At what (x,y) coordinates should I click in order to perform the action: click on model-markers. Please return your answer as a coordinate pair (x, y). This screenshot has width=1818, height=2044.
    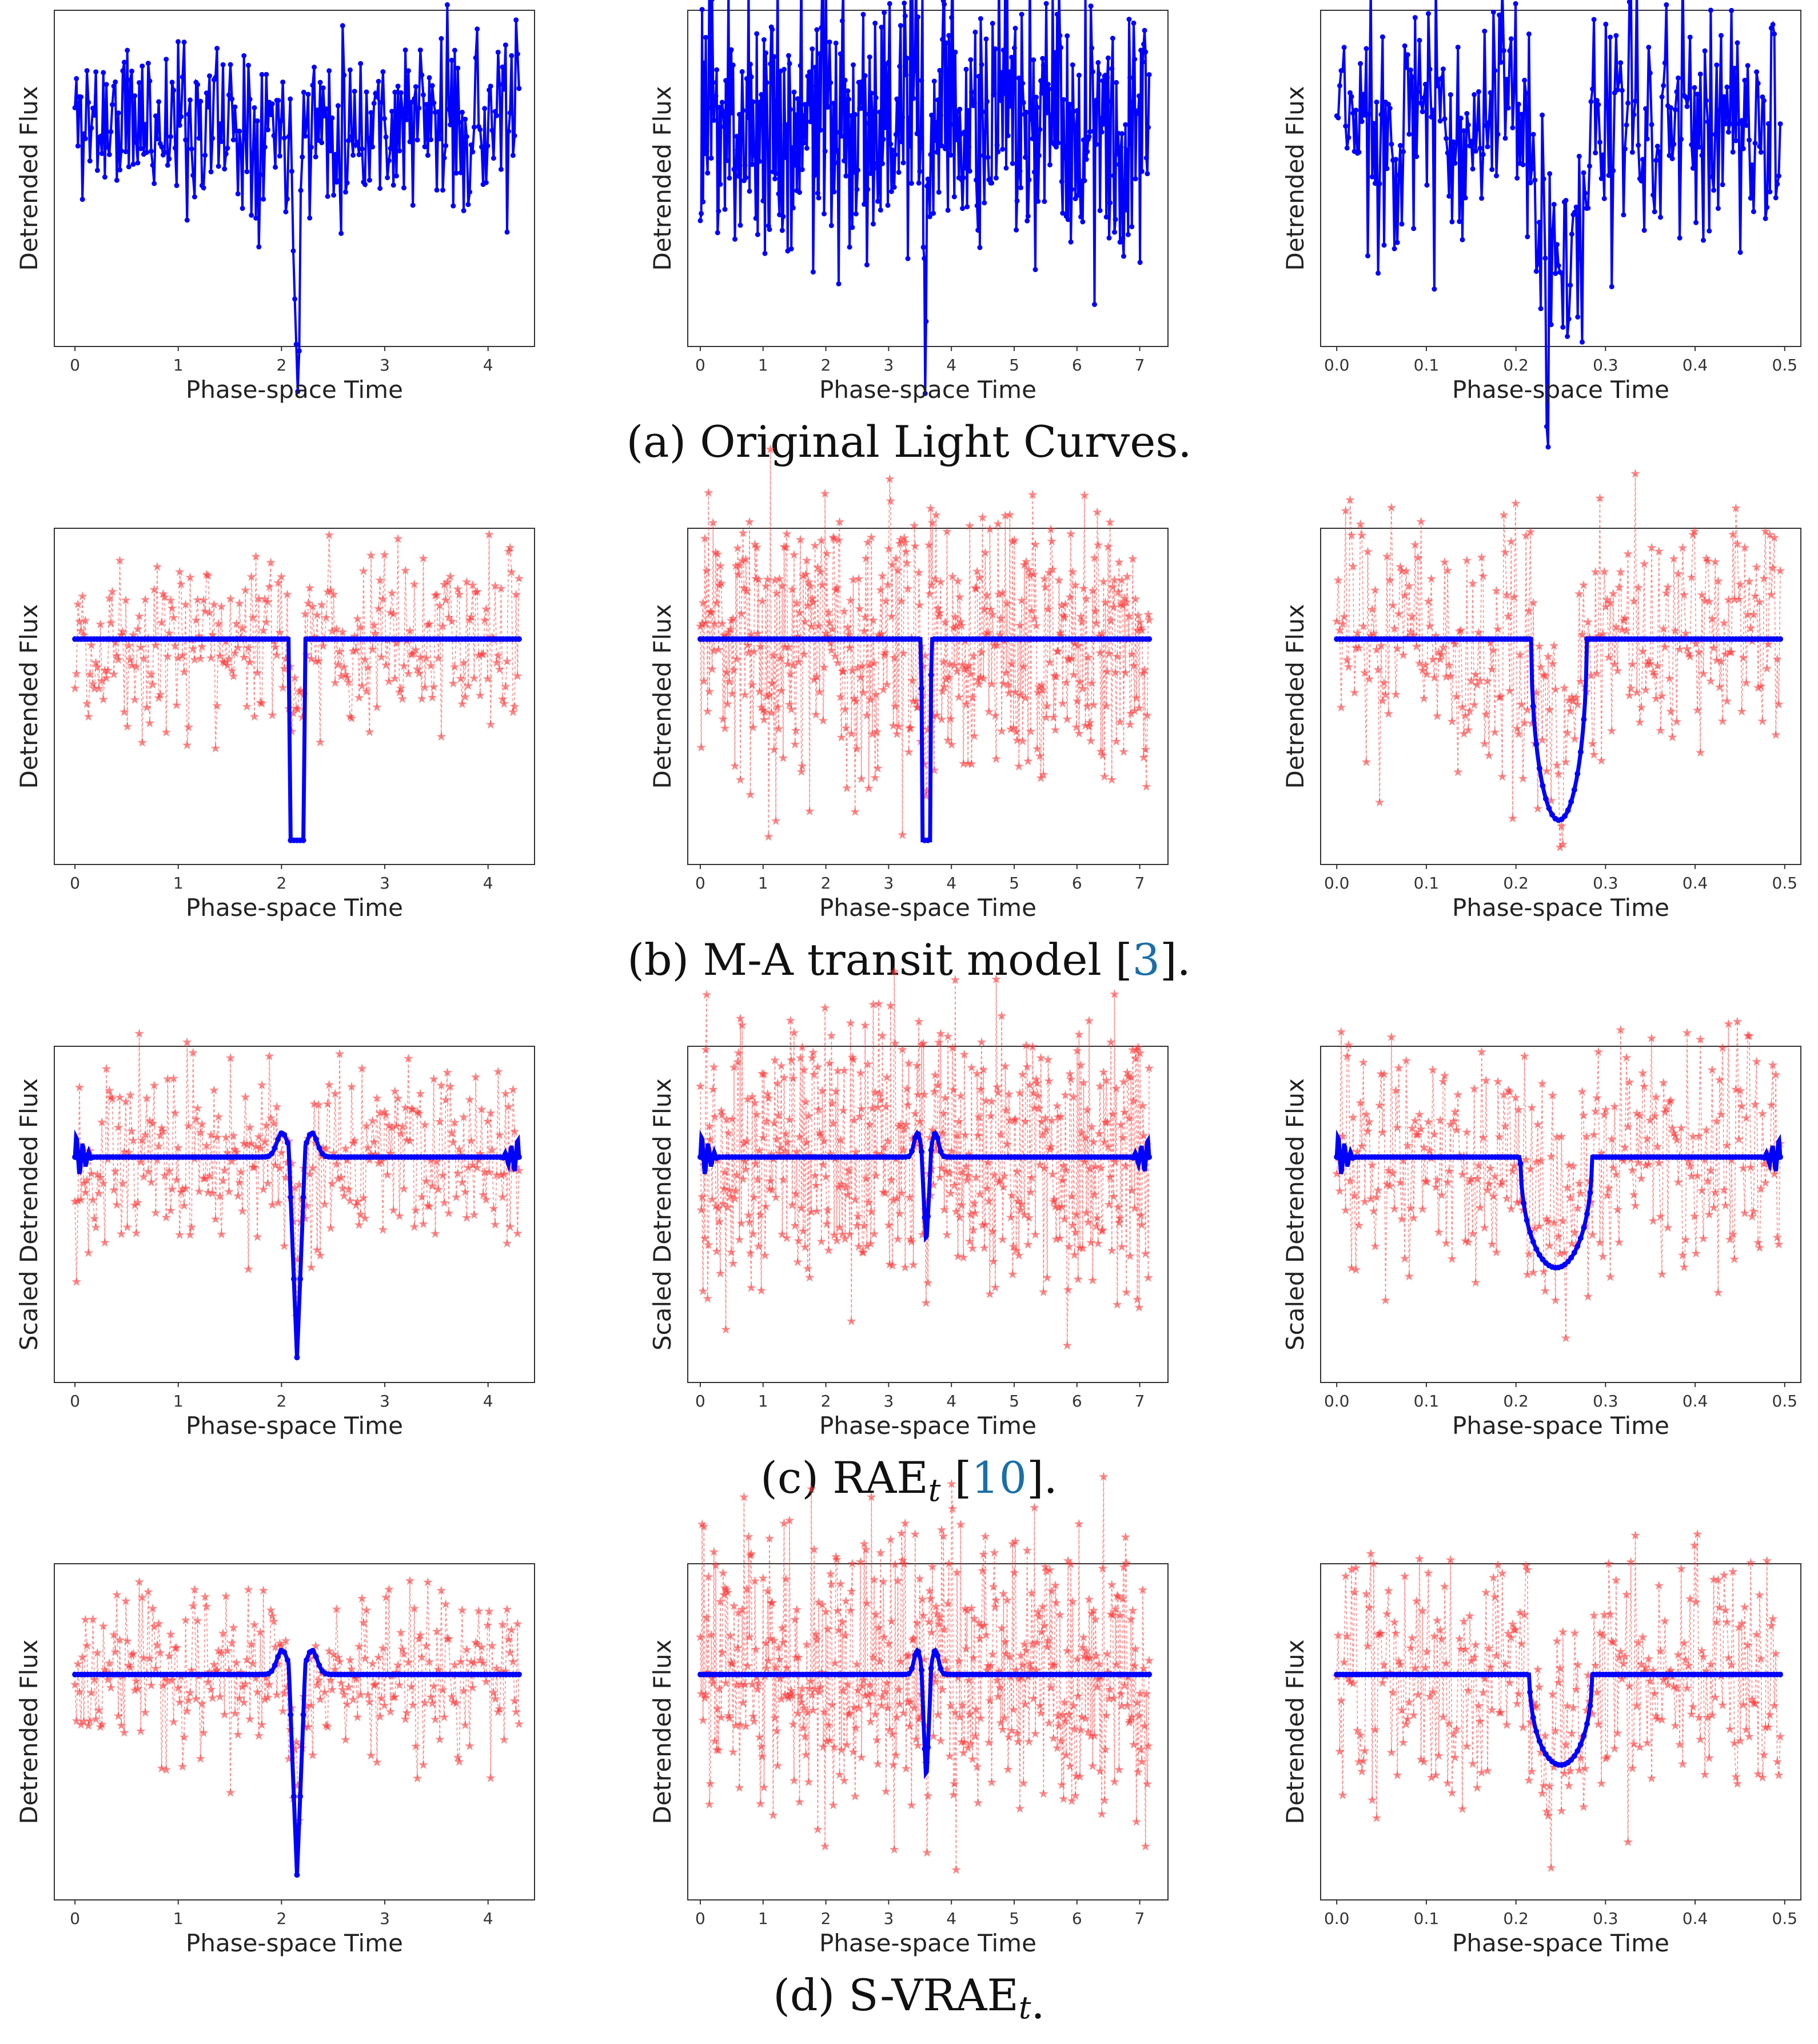
    Looking at the image, I should click on (297, 739).